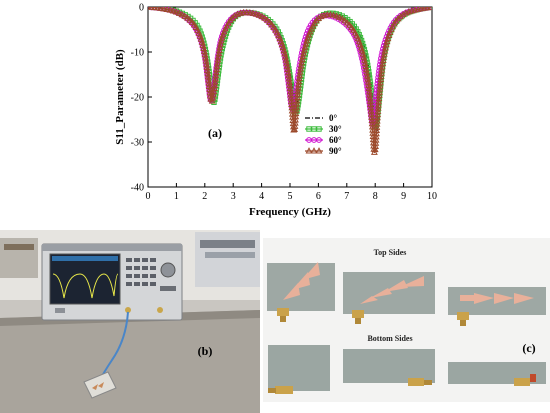 The image size is (550, 413). Describe the element at coordinates (215, 133) in the screenshot. I see `panel-label-a: (a)` at that location.